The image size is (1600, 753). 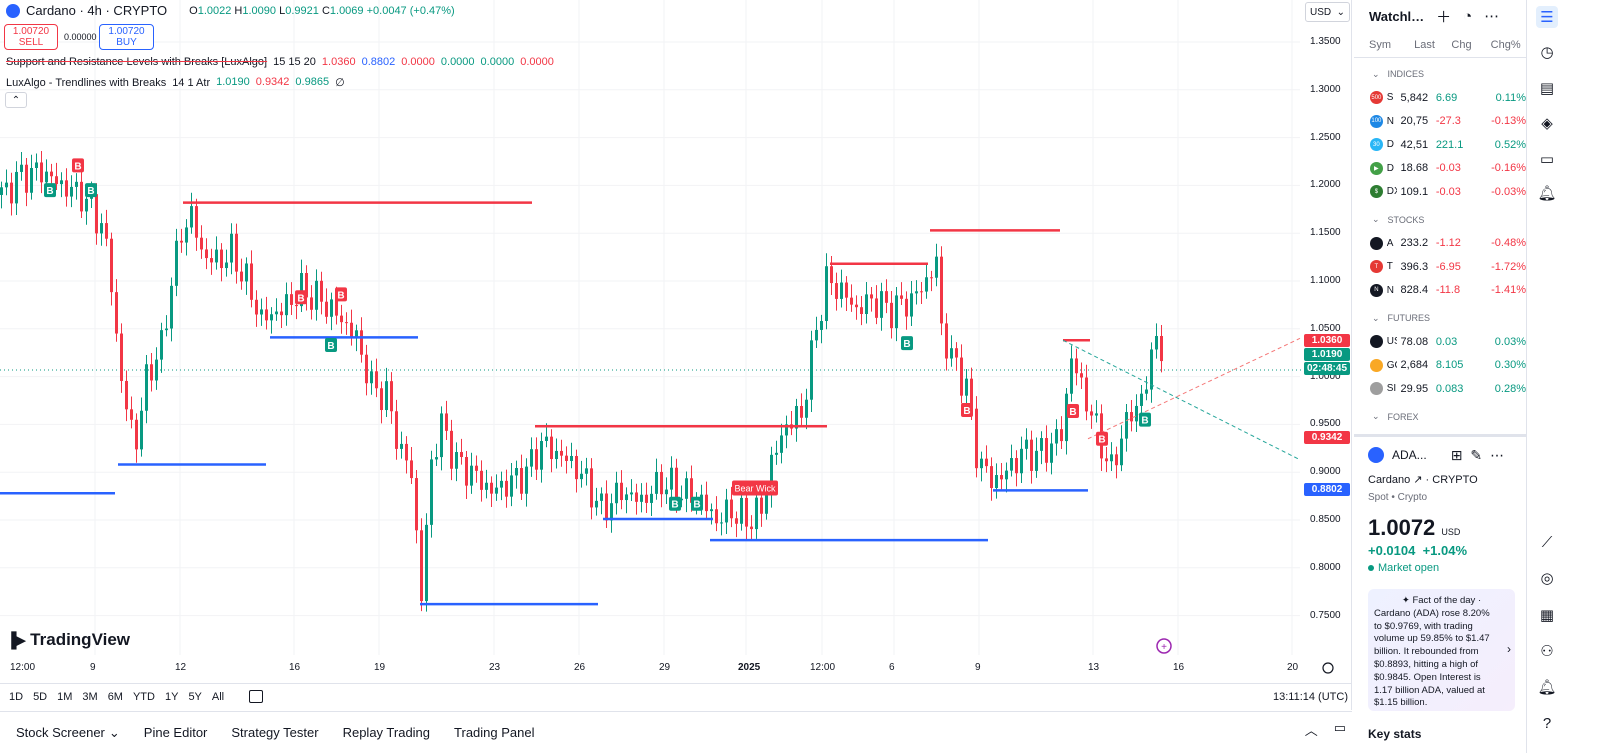 What do you see at coordinates (1547, 723) in the screenshot?
I see `help-icon: ?` at bounding box center [1547, 723].